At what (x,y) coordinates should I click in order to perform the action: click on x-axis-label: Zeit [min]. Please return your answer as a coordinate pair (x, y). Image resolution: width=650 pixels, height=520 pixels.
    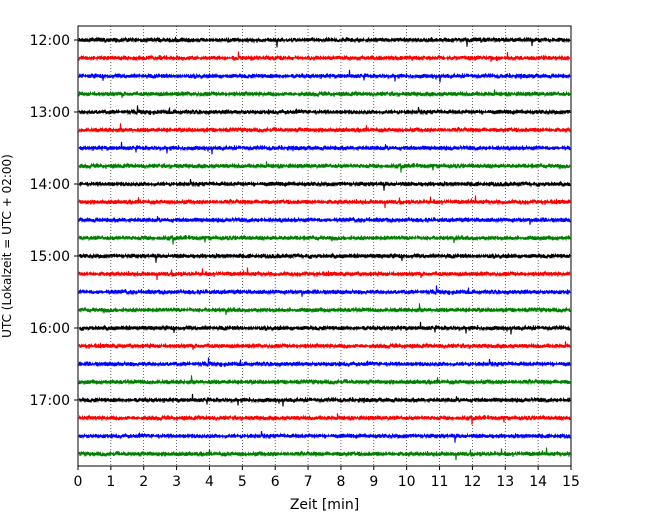
    Looking at the image, I should click on (324, 505).